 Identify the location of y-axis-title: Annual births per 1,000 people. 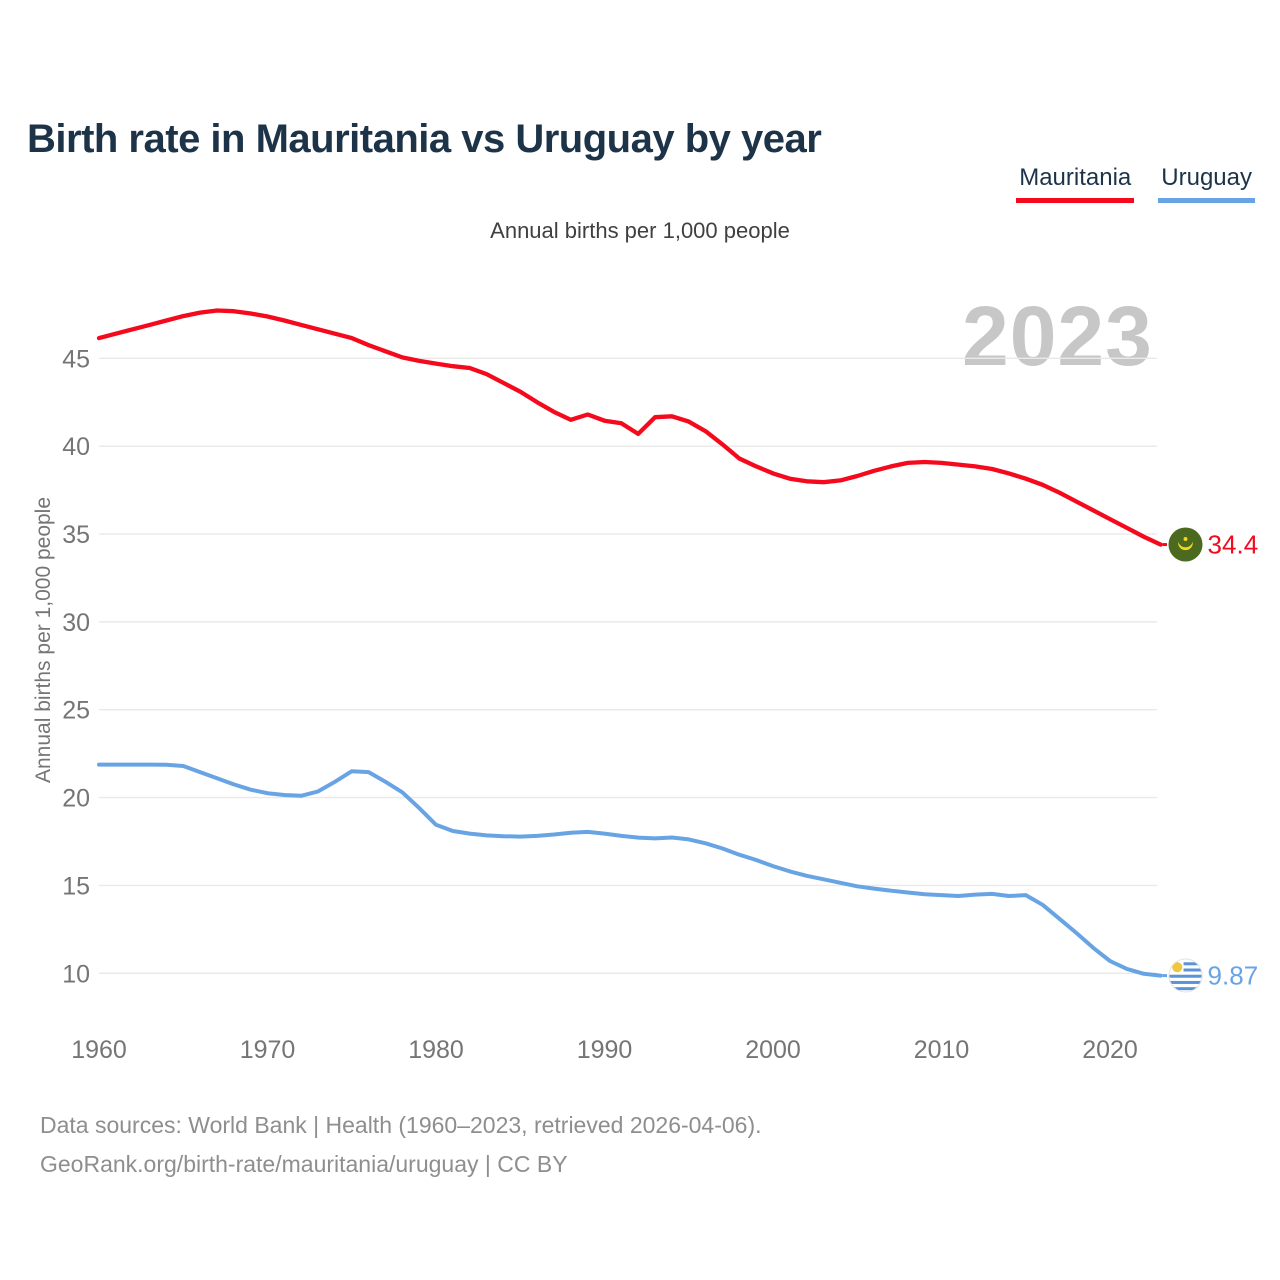
(43, 640).